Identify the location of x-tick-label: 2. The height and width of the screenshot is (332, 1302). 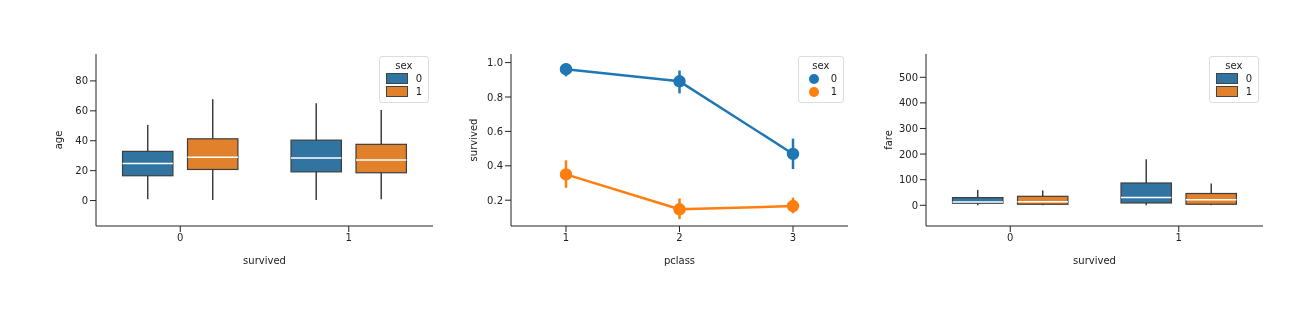
(679, 238).